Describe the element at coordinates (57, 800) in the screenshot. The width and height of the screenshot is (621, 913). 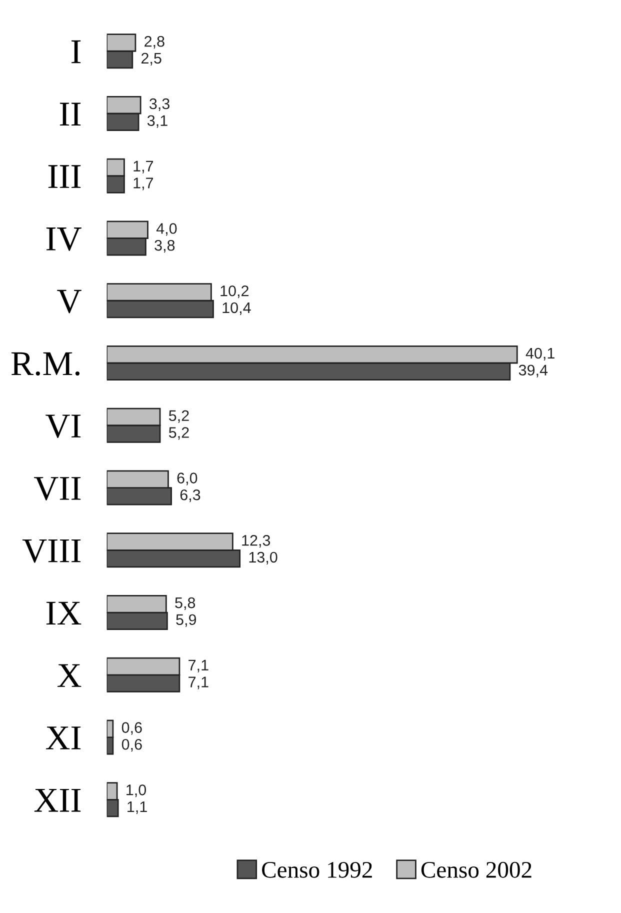
I see `y-tick-label: XII` at that location.